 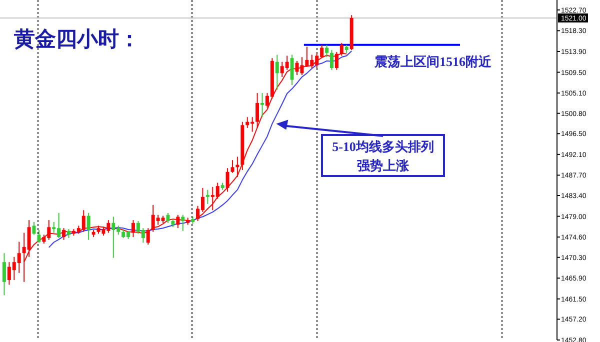 What do you see at coordinates (383, 146) in the screenshot?
I see `annotation: 5-10均线多头排列` at bounding box center [383, 146].